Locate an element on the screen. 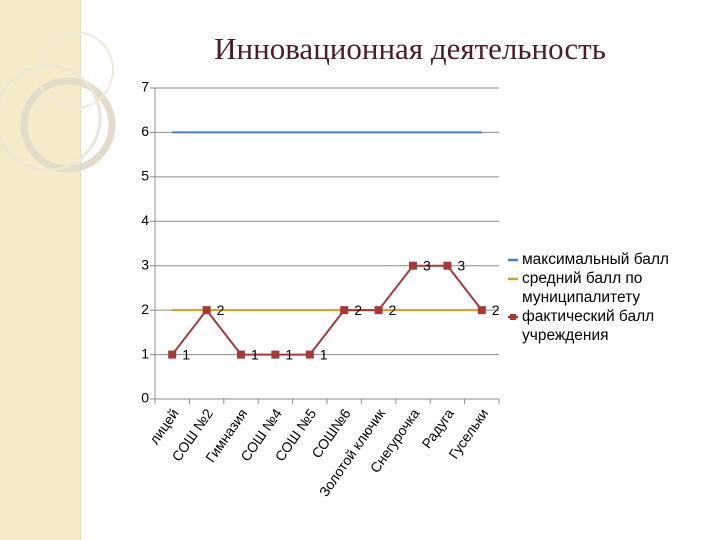  y-tick-label: 3 is located at coordinates (145, 264).